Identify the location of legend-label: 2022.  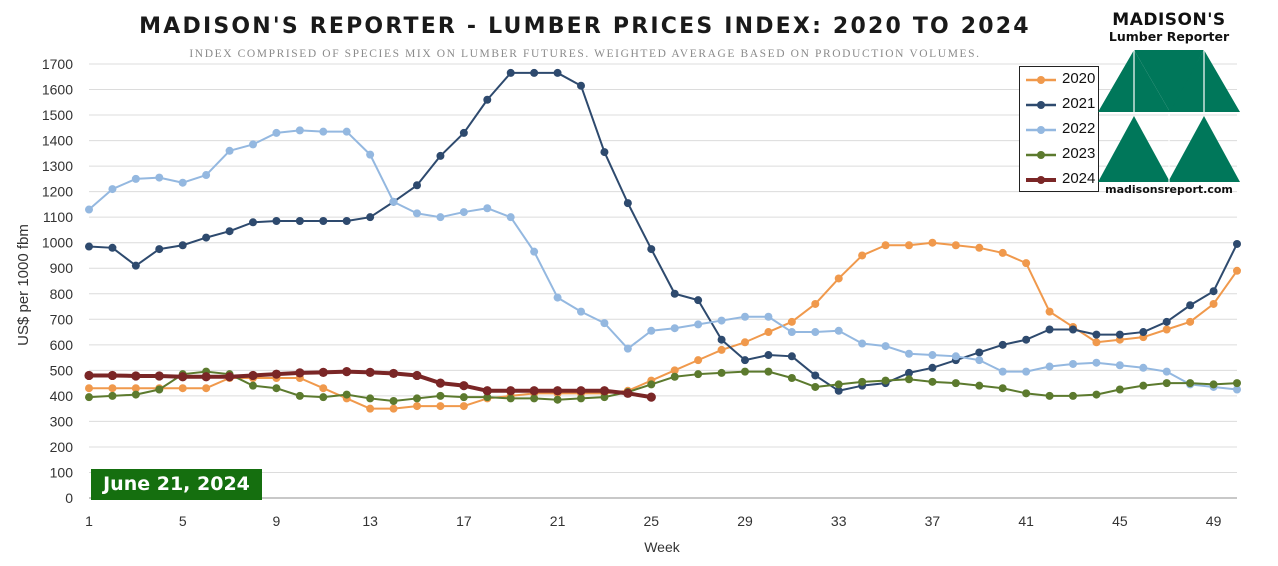
(1079, 128).